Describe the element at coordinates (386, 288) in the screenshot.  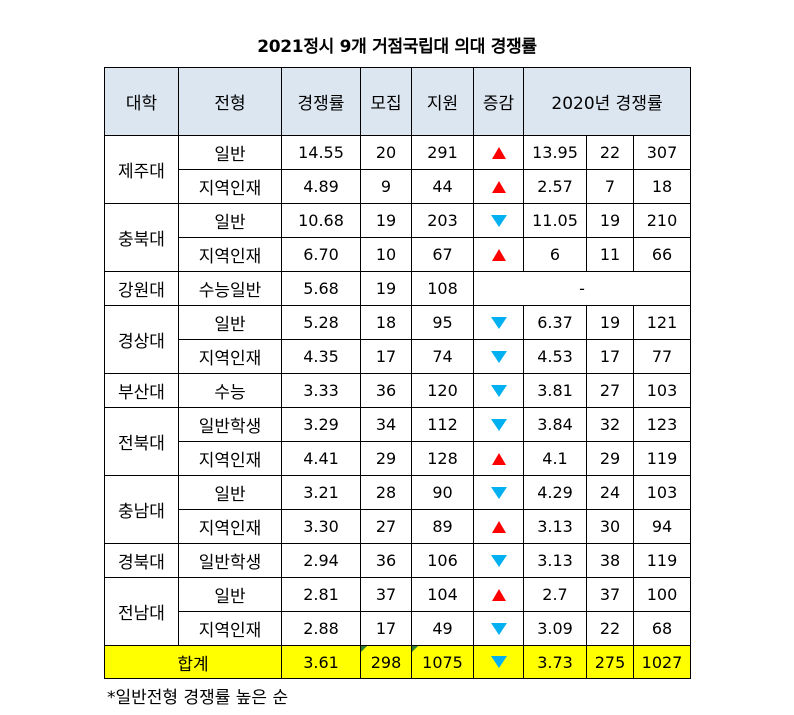
I see `quota-cell: 19` at that location.